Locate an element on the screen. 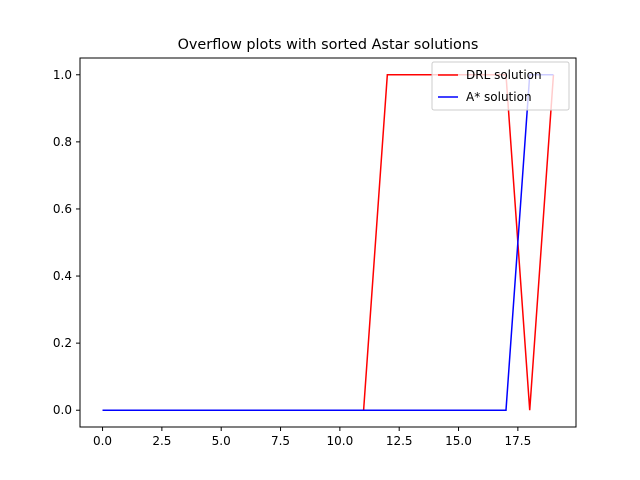  x-tick-label: 5.0 is located at coordinates (221, 441).